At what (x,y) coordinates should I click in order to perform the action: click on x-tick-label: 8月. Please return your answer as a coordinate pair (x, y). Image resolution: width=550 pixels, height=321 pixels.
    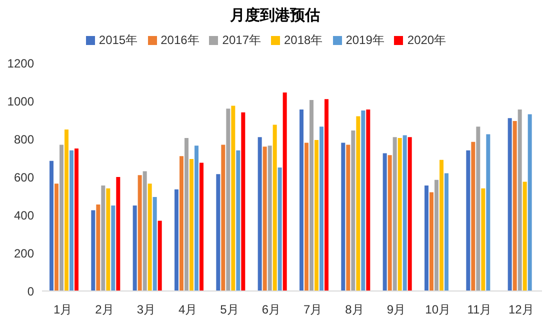
    Looking at the image, I should click on (354, 309).